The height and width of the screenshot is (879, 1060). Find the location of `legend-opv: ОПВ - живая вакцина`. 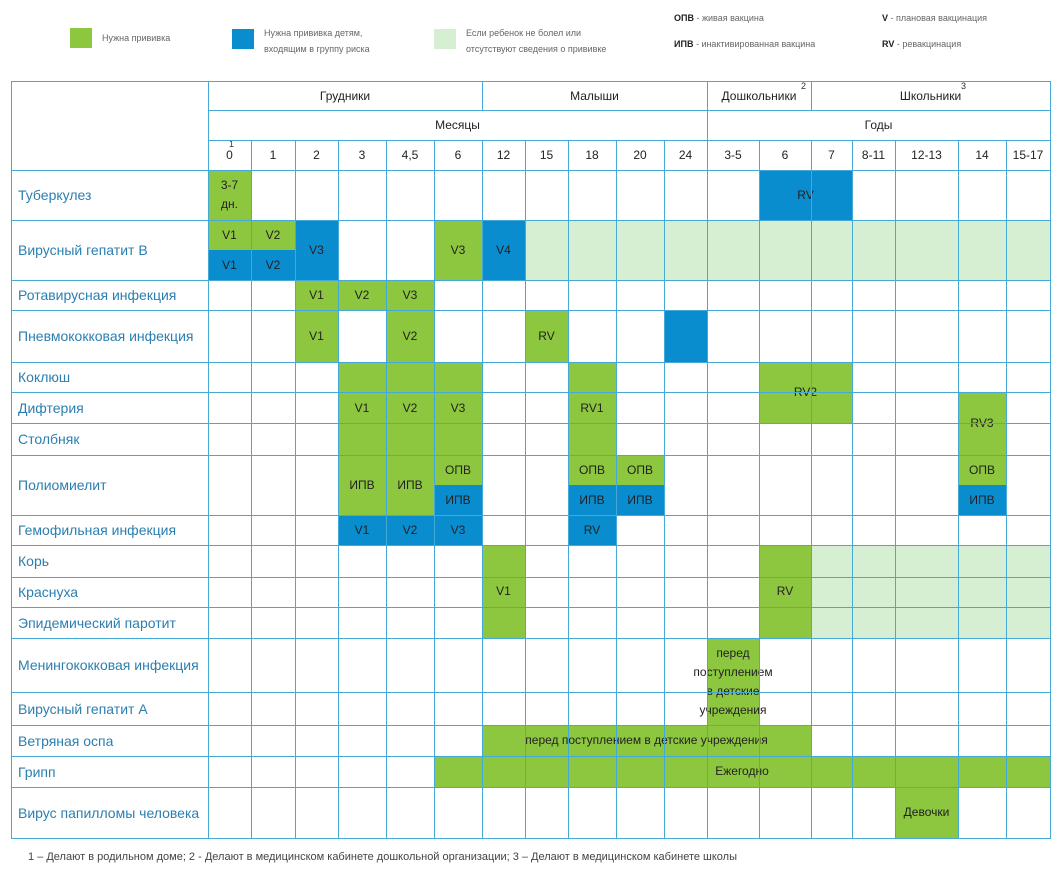

legend-opv: ОПВ - живая вакцина is located at coordinates (719, 18).